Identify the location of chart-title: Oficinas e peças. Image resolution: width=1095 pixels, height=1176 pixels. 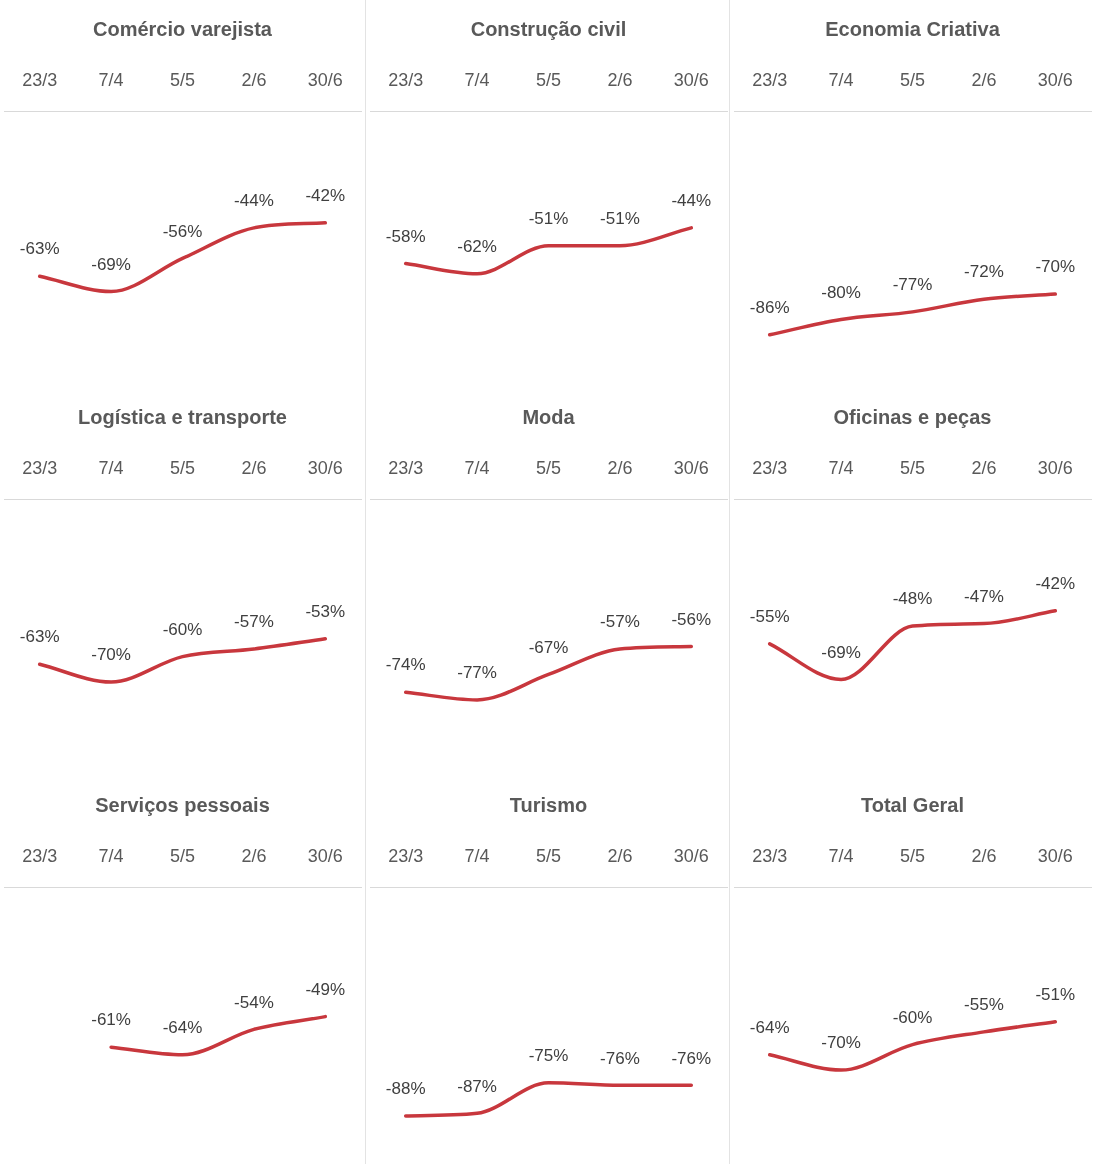
(912, 416).